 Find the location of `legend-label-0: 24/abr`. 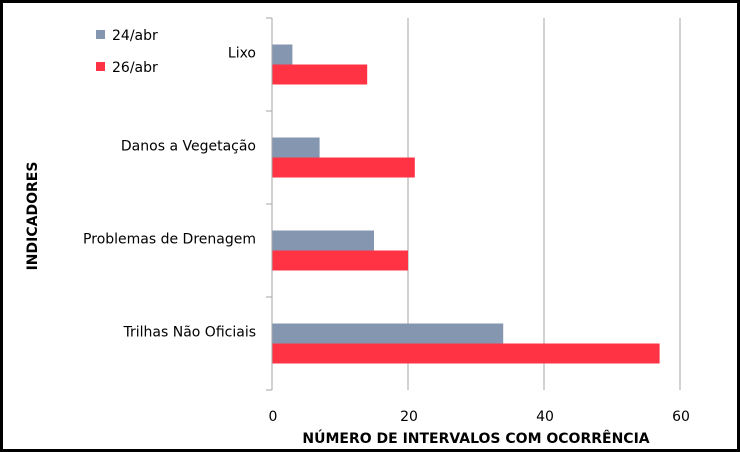

legend-label-0: 24/abr is located at coordinates (135, 36).